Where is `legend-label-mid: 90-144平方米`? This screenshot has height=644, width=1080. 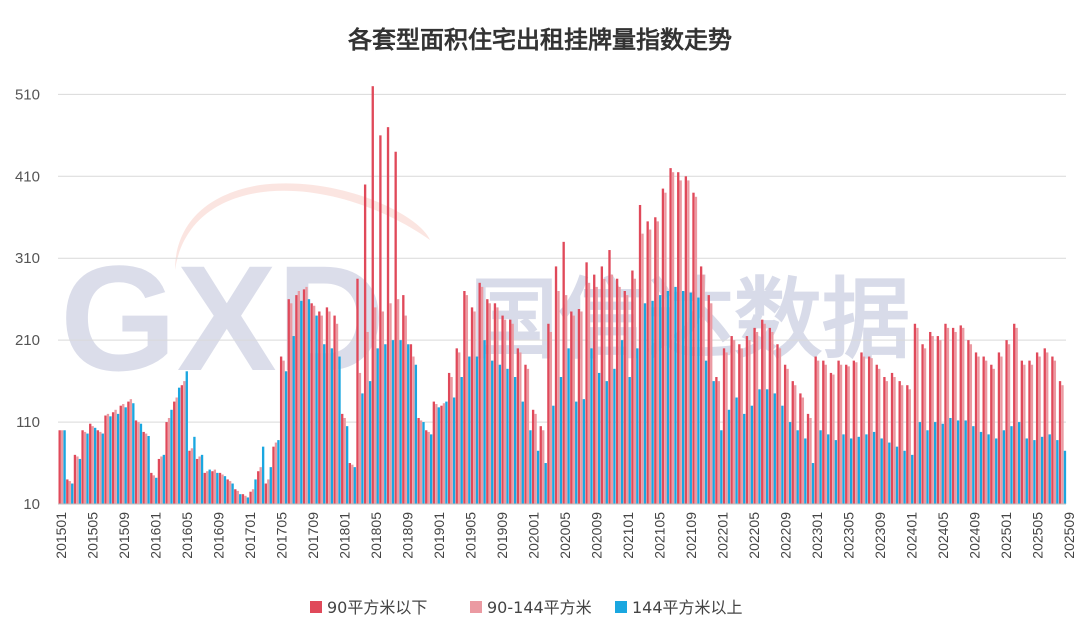
legend-label-mid: 90-144平方米 is located at coordinates (539, 607).